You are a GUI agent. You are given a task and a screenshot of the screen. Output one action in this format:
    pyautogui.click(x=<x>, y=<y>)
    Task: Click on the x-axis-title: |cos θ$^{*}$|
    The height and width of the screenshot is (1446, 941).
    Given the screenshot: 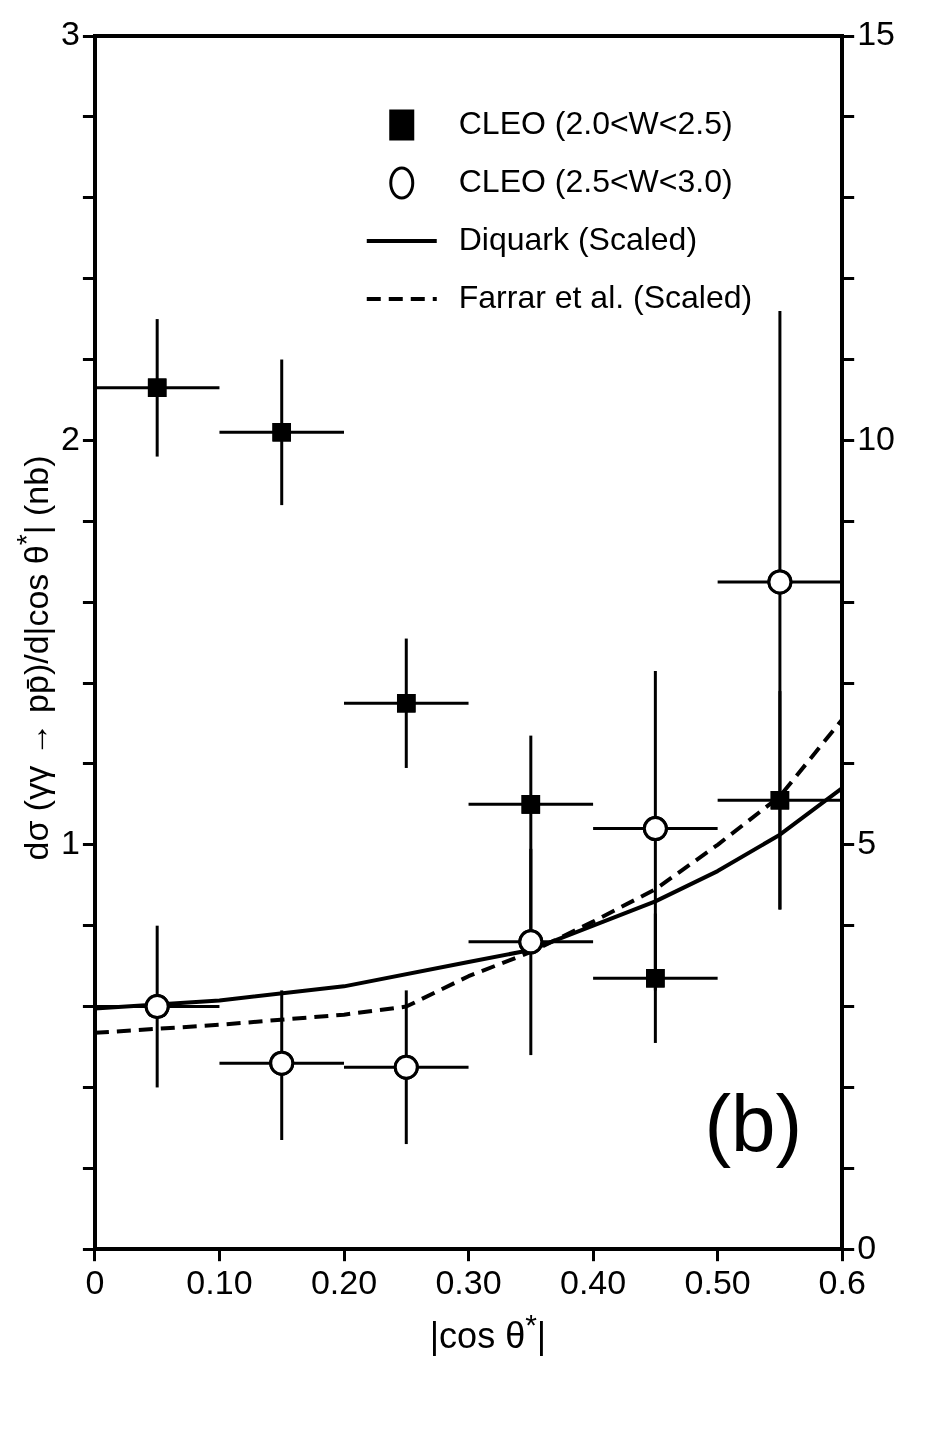 What is the action you would take?
    pyautogui.click(x=488, y=1332)
    